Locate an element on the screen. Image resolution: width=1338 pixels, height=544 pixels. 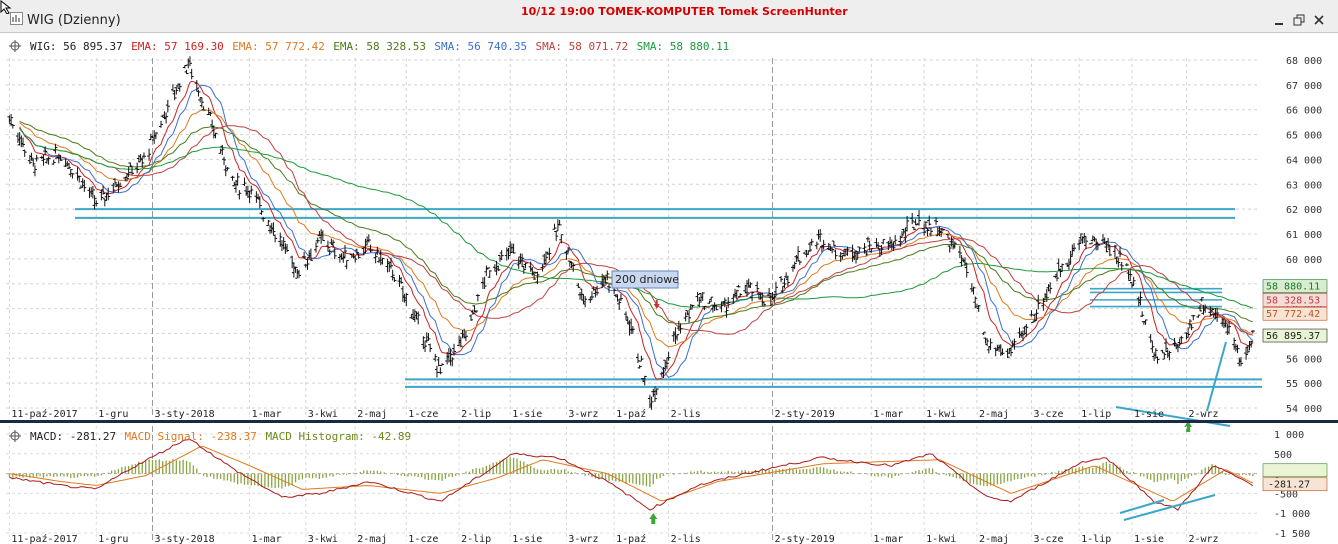
time-tick-label: 3-cze is located at coordinates (1048, 414).